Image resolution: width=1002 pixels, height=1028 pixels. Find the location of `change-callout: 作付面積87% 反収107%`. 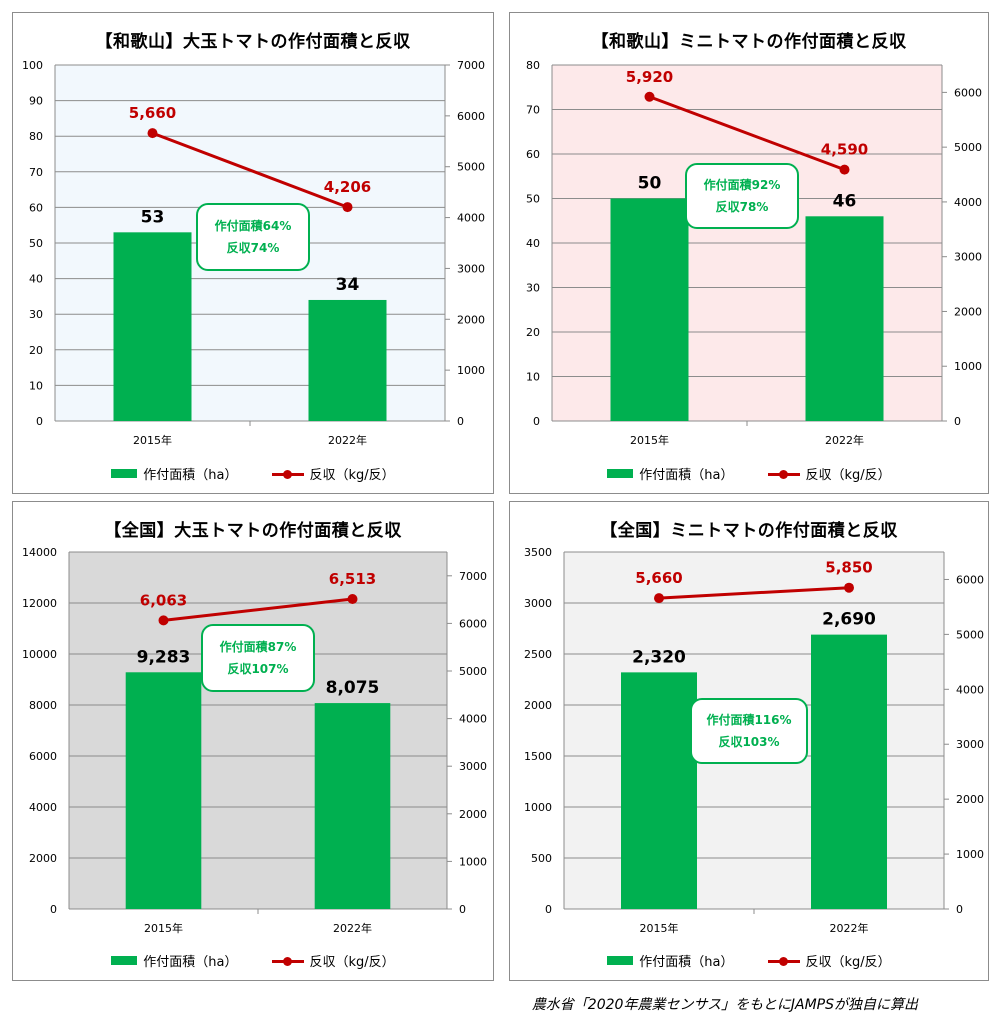

change-callout: 作付面積87% 反収107% is located at coordinates (258, 658).